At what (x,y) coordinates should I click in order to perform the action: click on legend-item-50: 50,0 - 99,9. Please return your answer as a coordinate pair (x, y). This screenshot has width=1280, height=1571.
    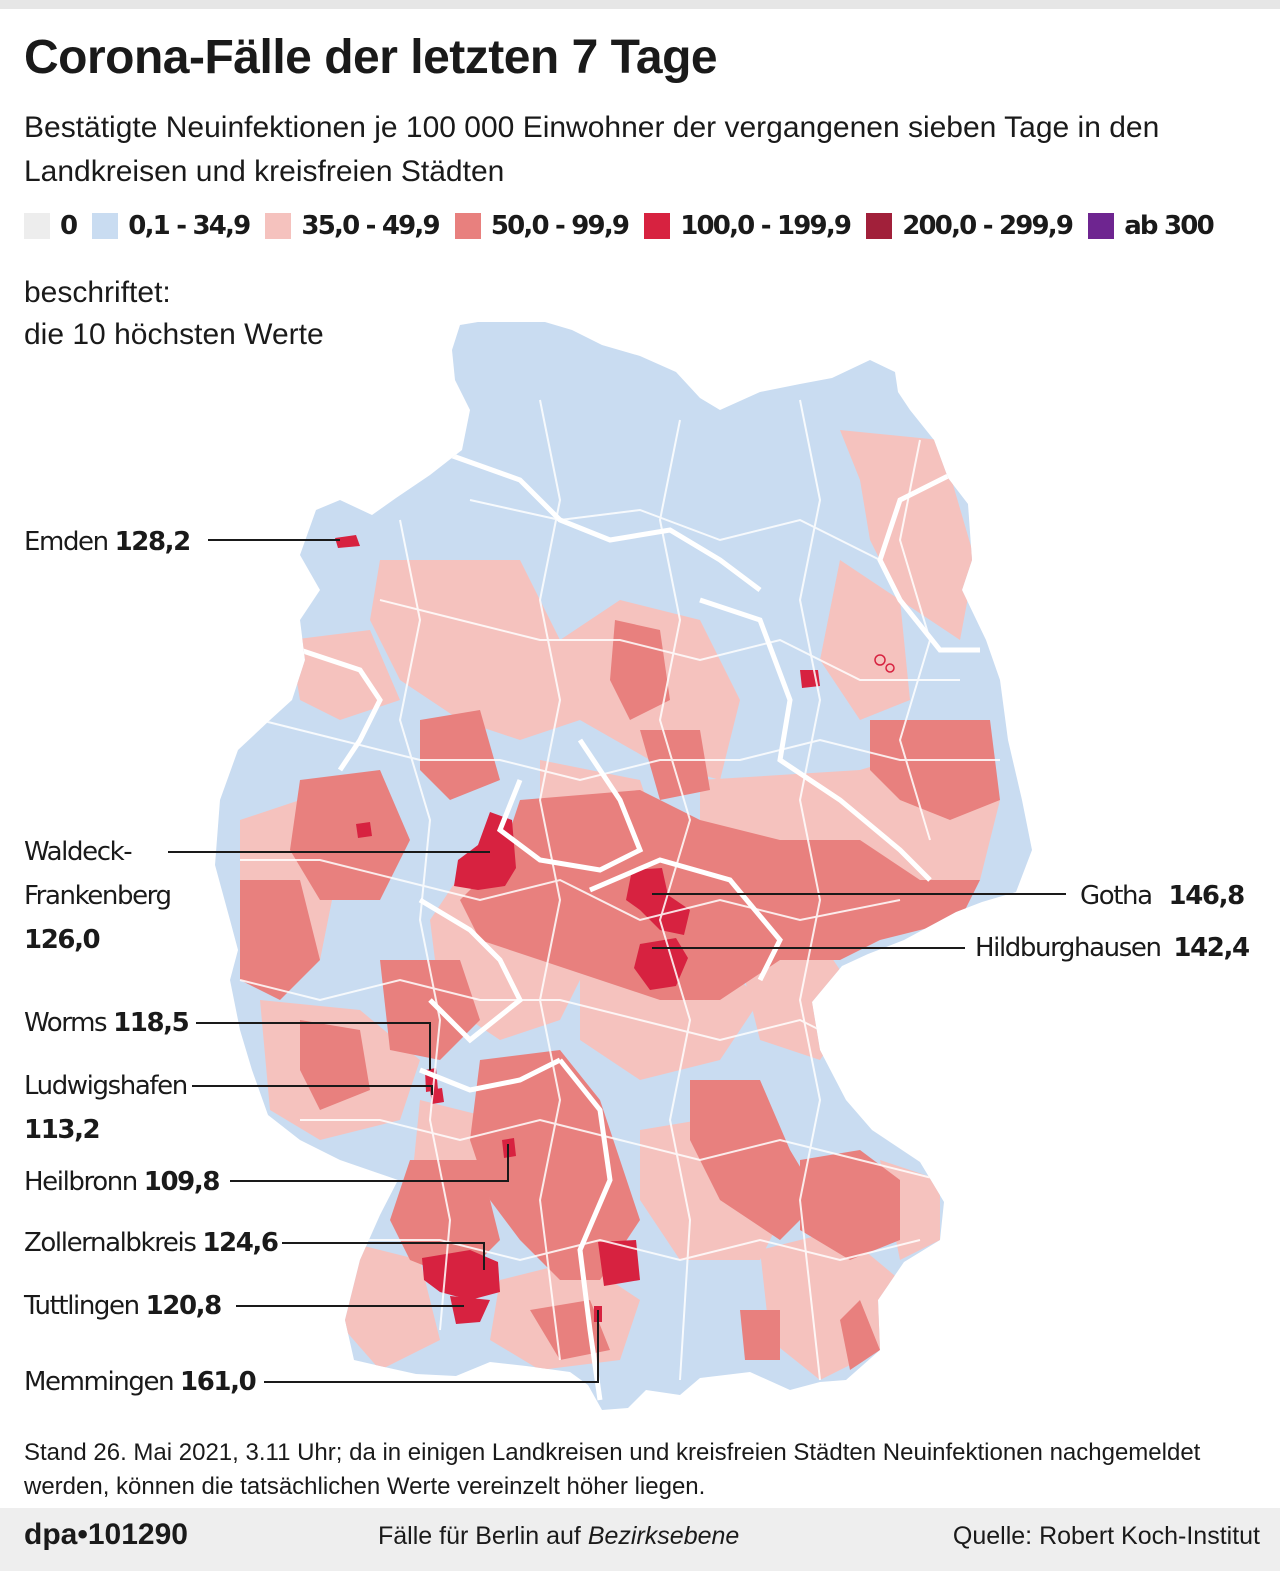
    Looking at the image, I should click on (542, 226).